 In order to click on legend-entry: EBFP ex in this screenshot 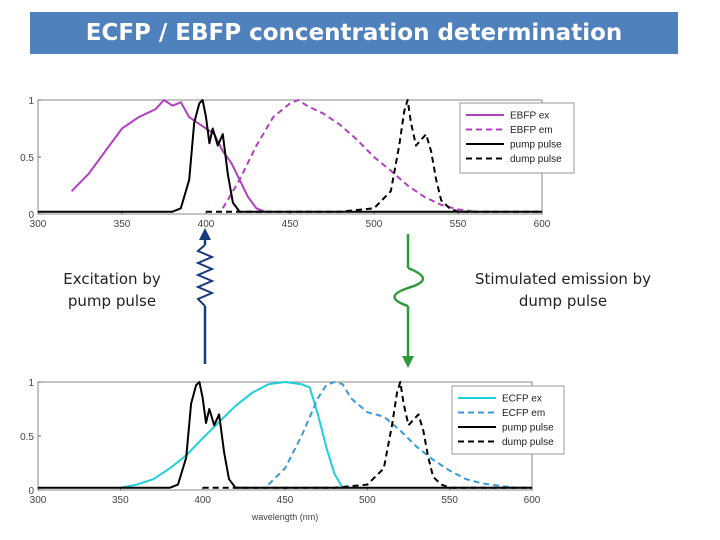, I will do `click(529, 116)`.